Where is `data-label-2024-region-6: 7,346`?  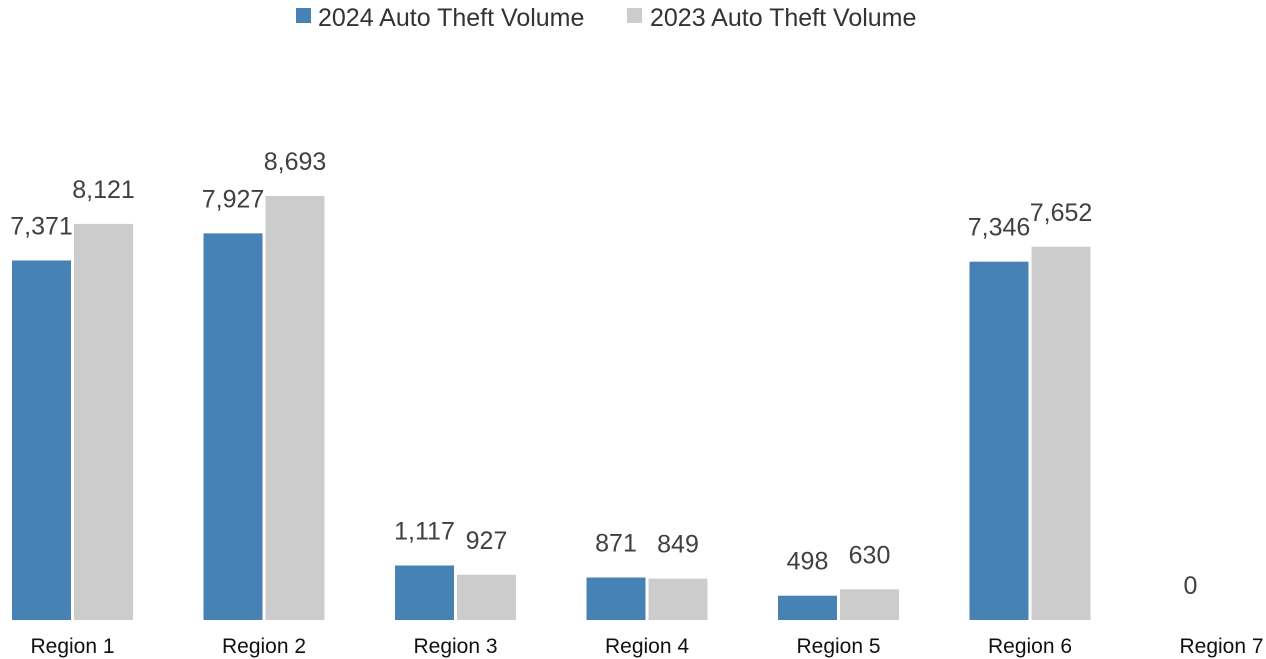 data-label-2024-region-6: 7,346 is located at coordinates (999, 228).